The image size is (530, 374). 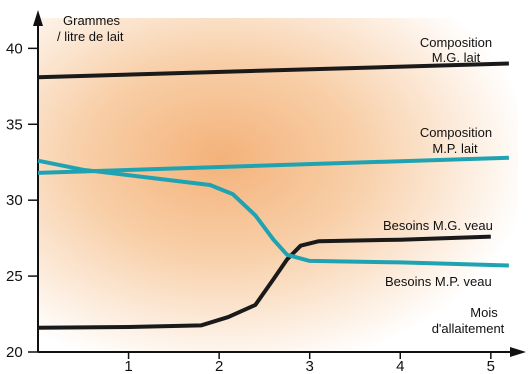 What do you see at coordinates (468, 320) in the screenshot?
I see `x-axis-title: Mois d'allaitement` at bounding box center [468, 320].